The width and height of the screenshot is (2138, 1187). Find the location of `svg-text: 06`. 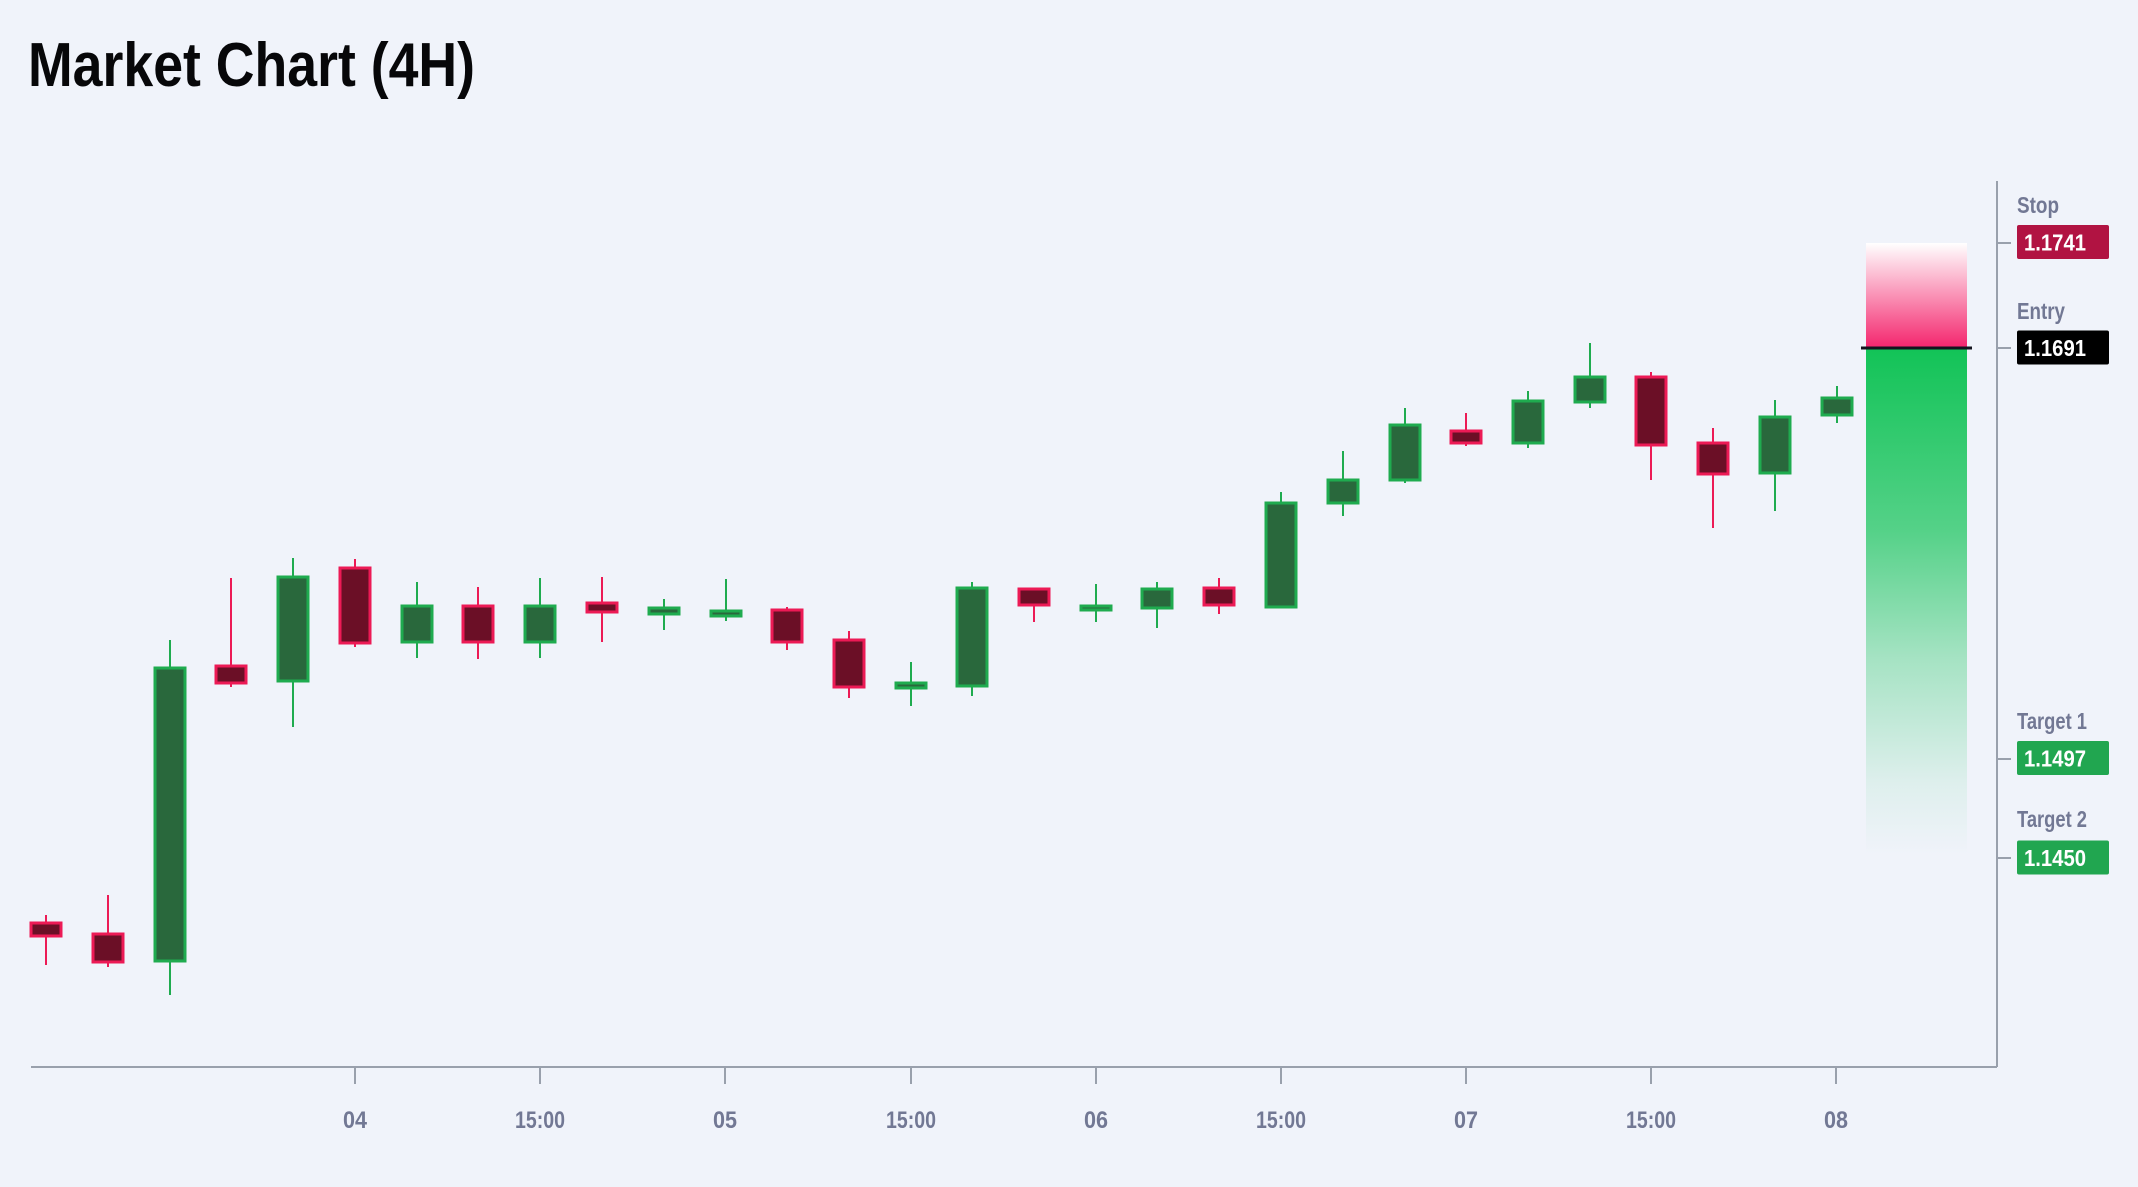

svg-text: 06 is located at coordinates (1096, 1120).